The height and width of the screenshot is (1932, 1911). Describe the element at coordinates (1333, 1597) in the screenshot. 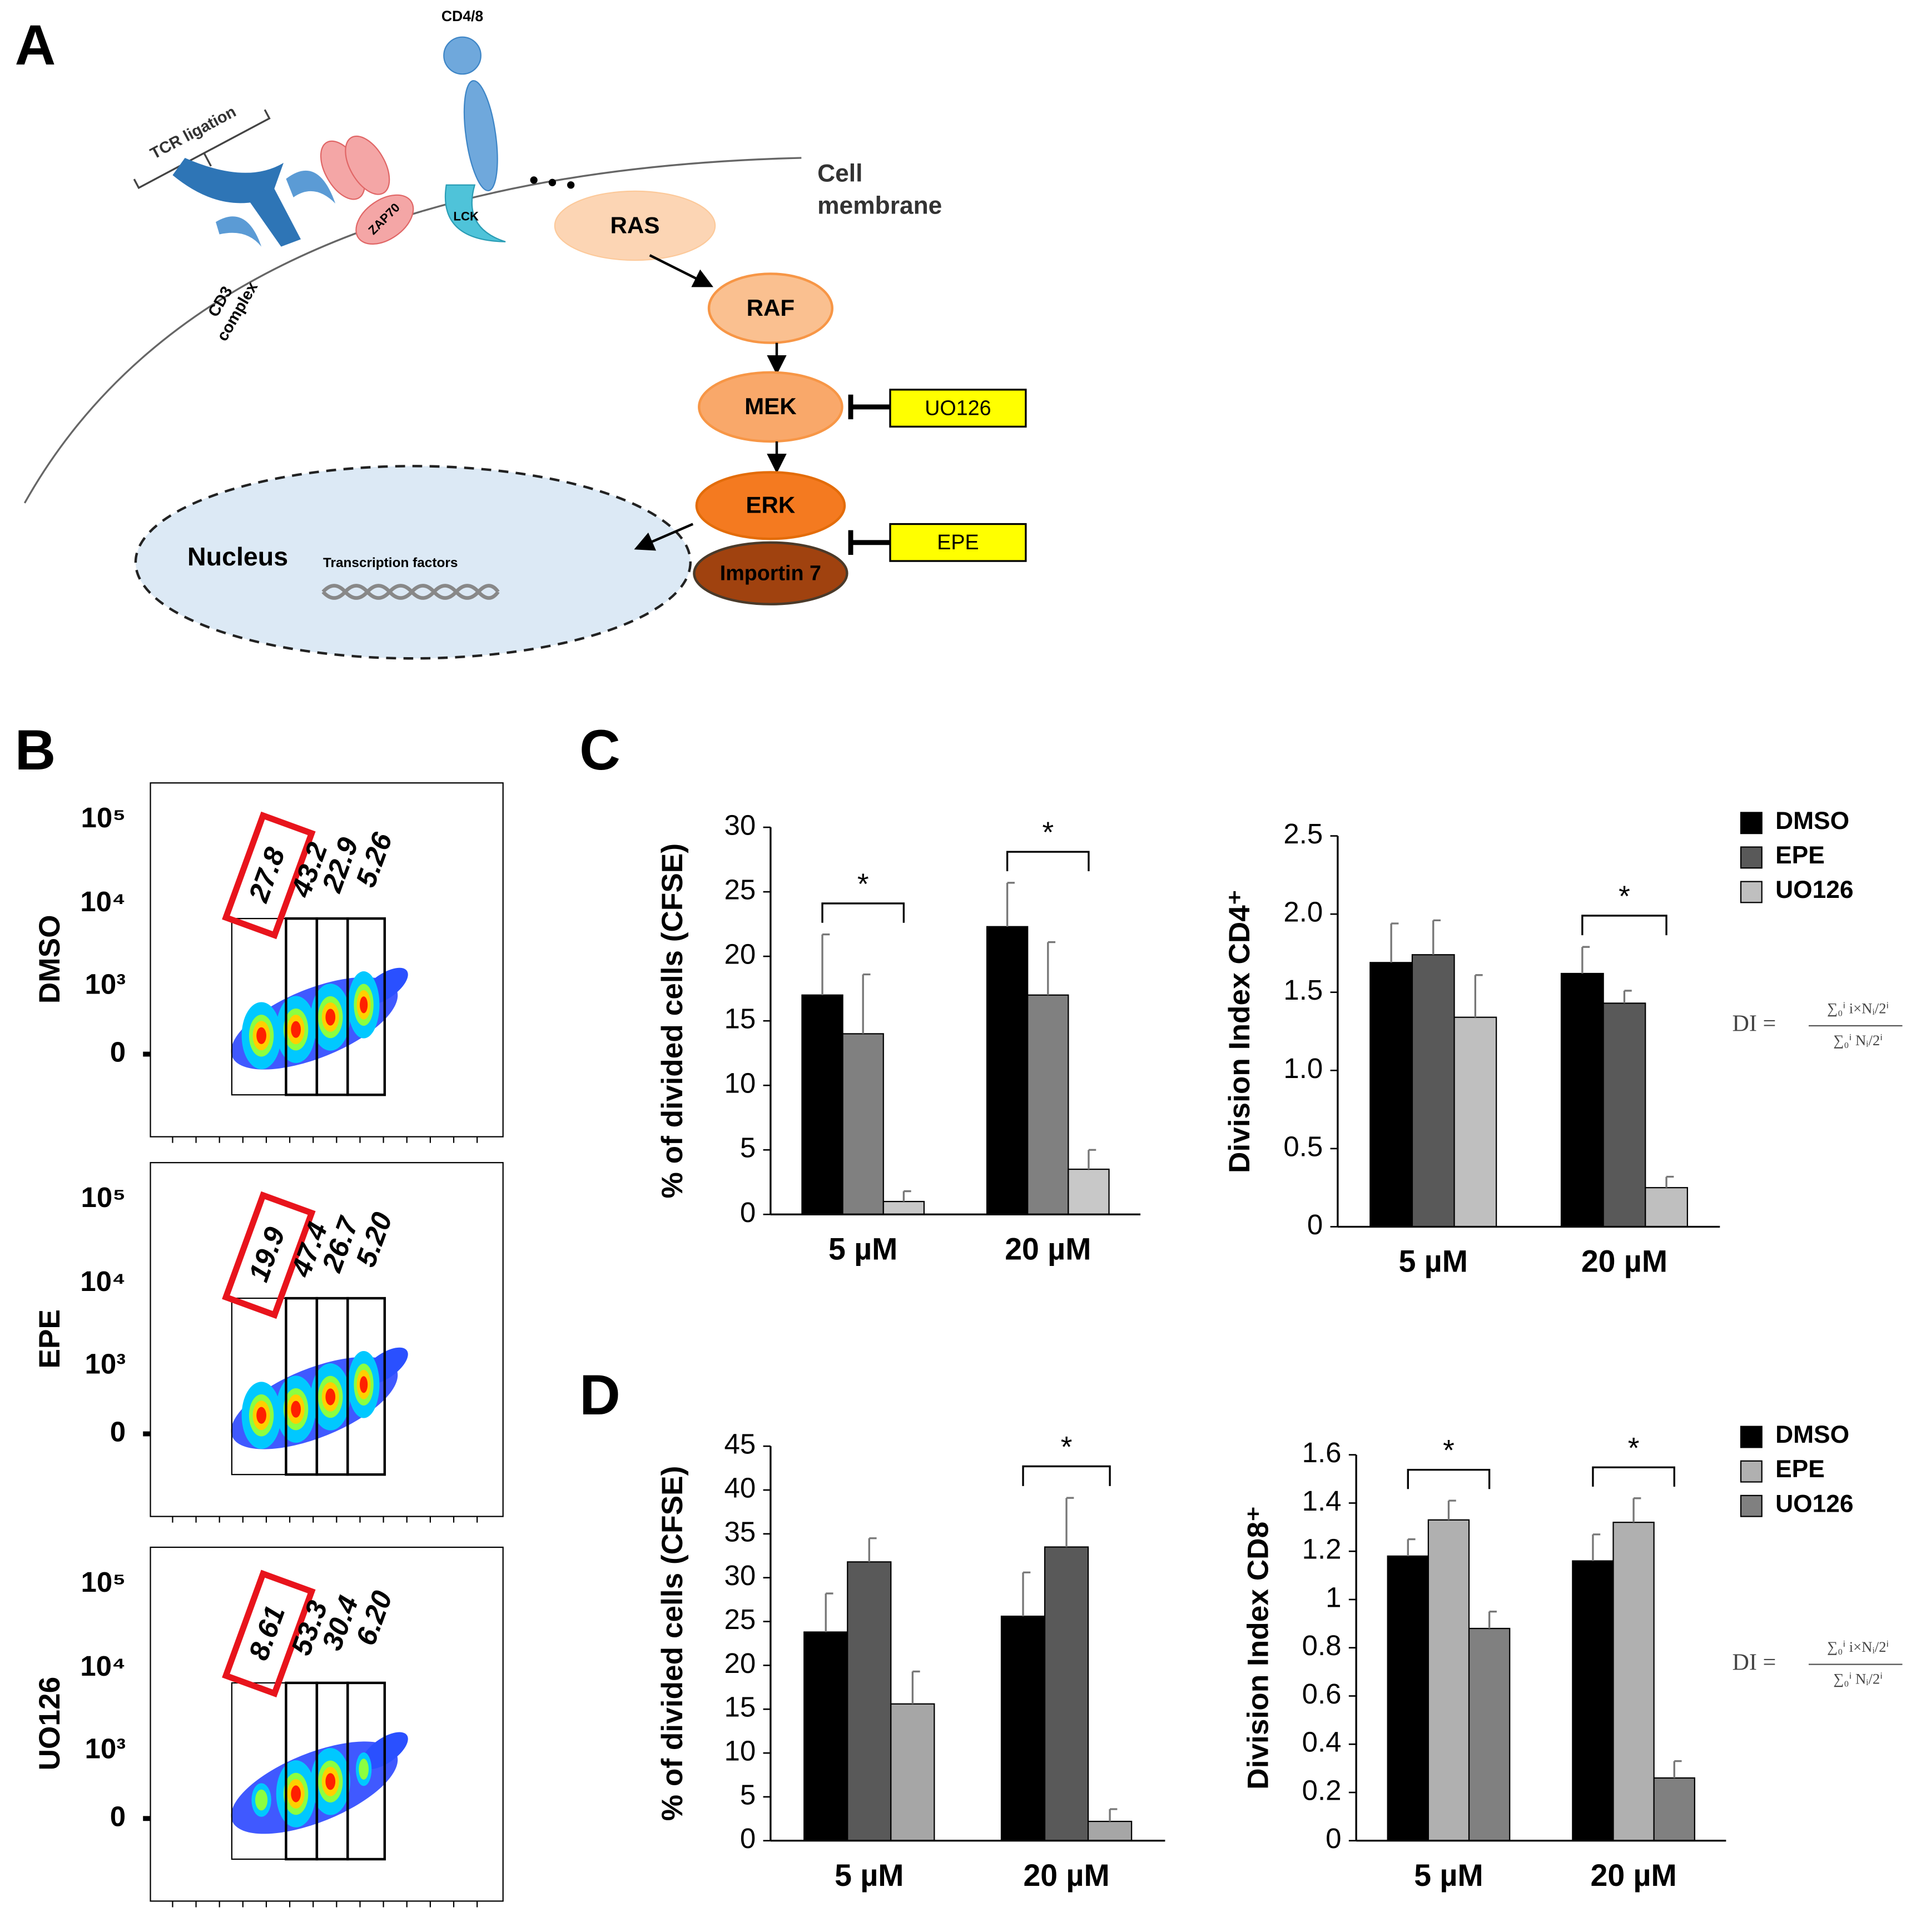

I see `y-tick-label: 1` at that location.